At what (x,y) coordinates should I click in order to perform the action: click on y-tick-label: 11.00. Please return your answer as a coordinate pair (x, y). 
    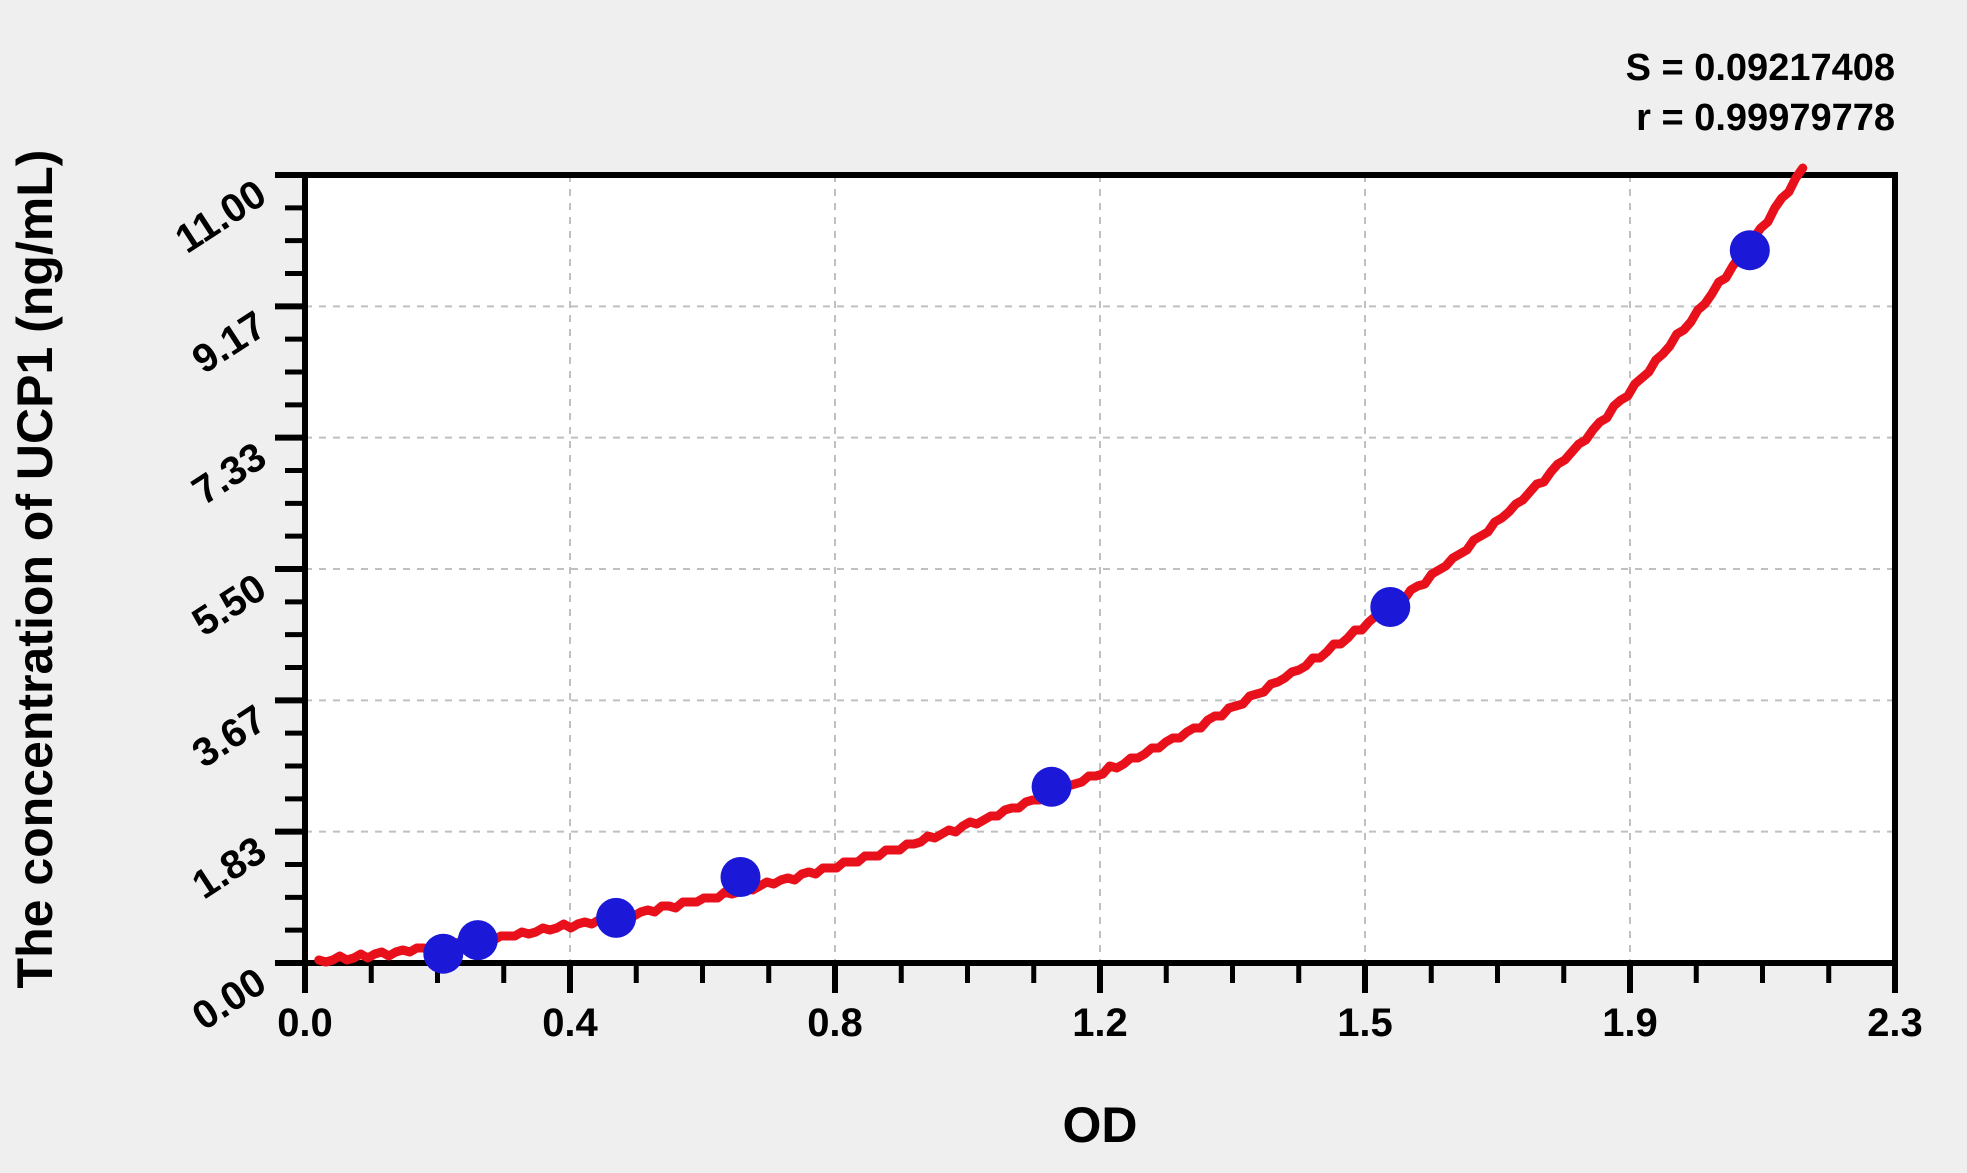
    Looking at the image, I should click on (221, 217).